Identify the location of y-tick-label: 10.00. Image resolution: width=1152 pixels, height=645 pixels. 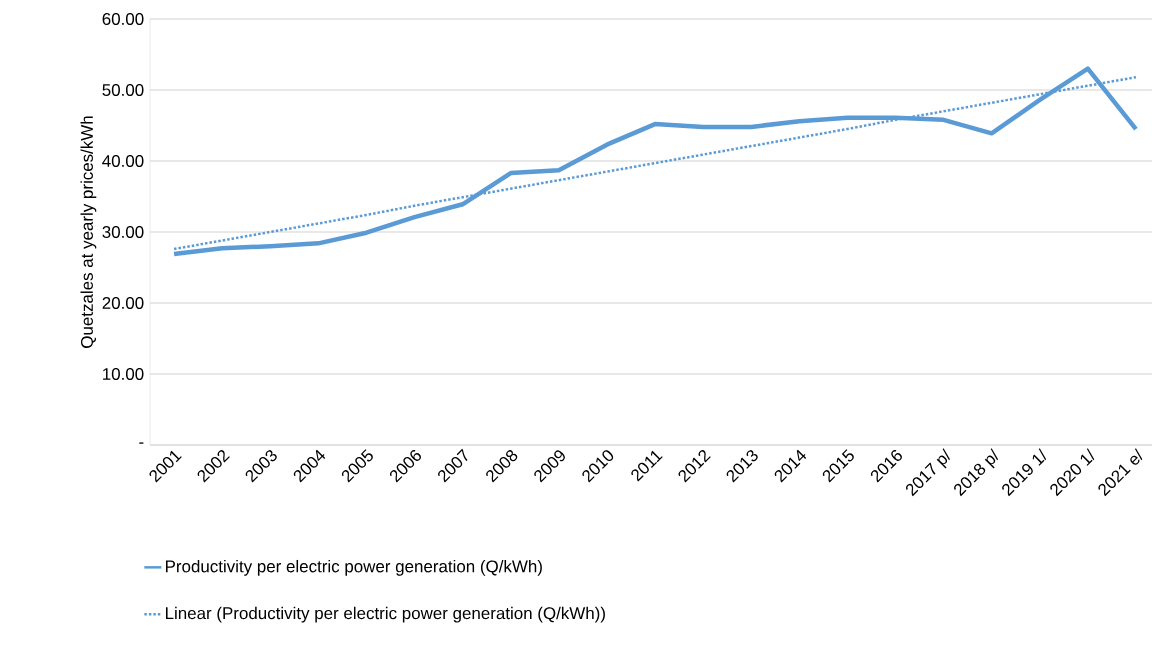
(123, 373).